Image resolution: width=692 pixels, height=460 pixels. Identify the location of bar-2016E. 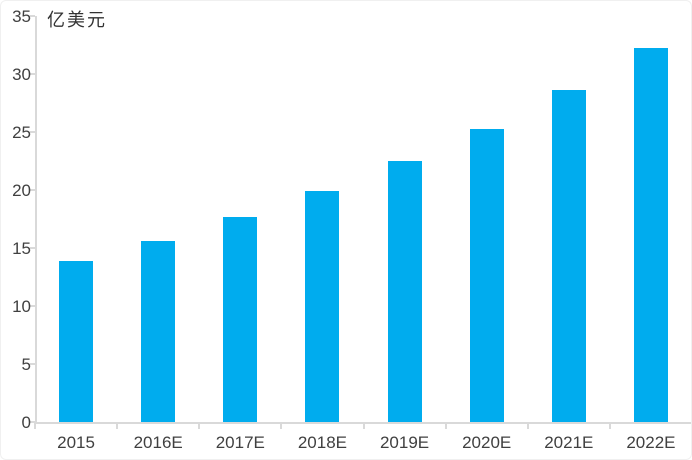
(158, 331).